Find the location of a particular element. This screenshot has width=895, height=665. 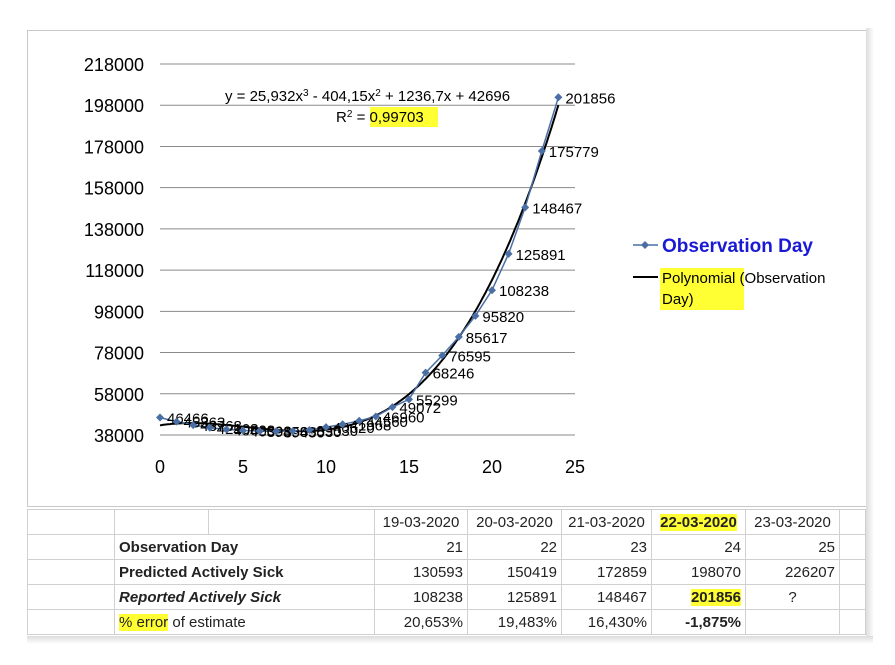

r-squared: R2 = 0,99703 is located at coordinates (380, 118).